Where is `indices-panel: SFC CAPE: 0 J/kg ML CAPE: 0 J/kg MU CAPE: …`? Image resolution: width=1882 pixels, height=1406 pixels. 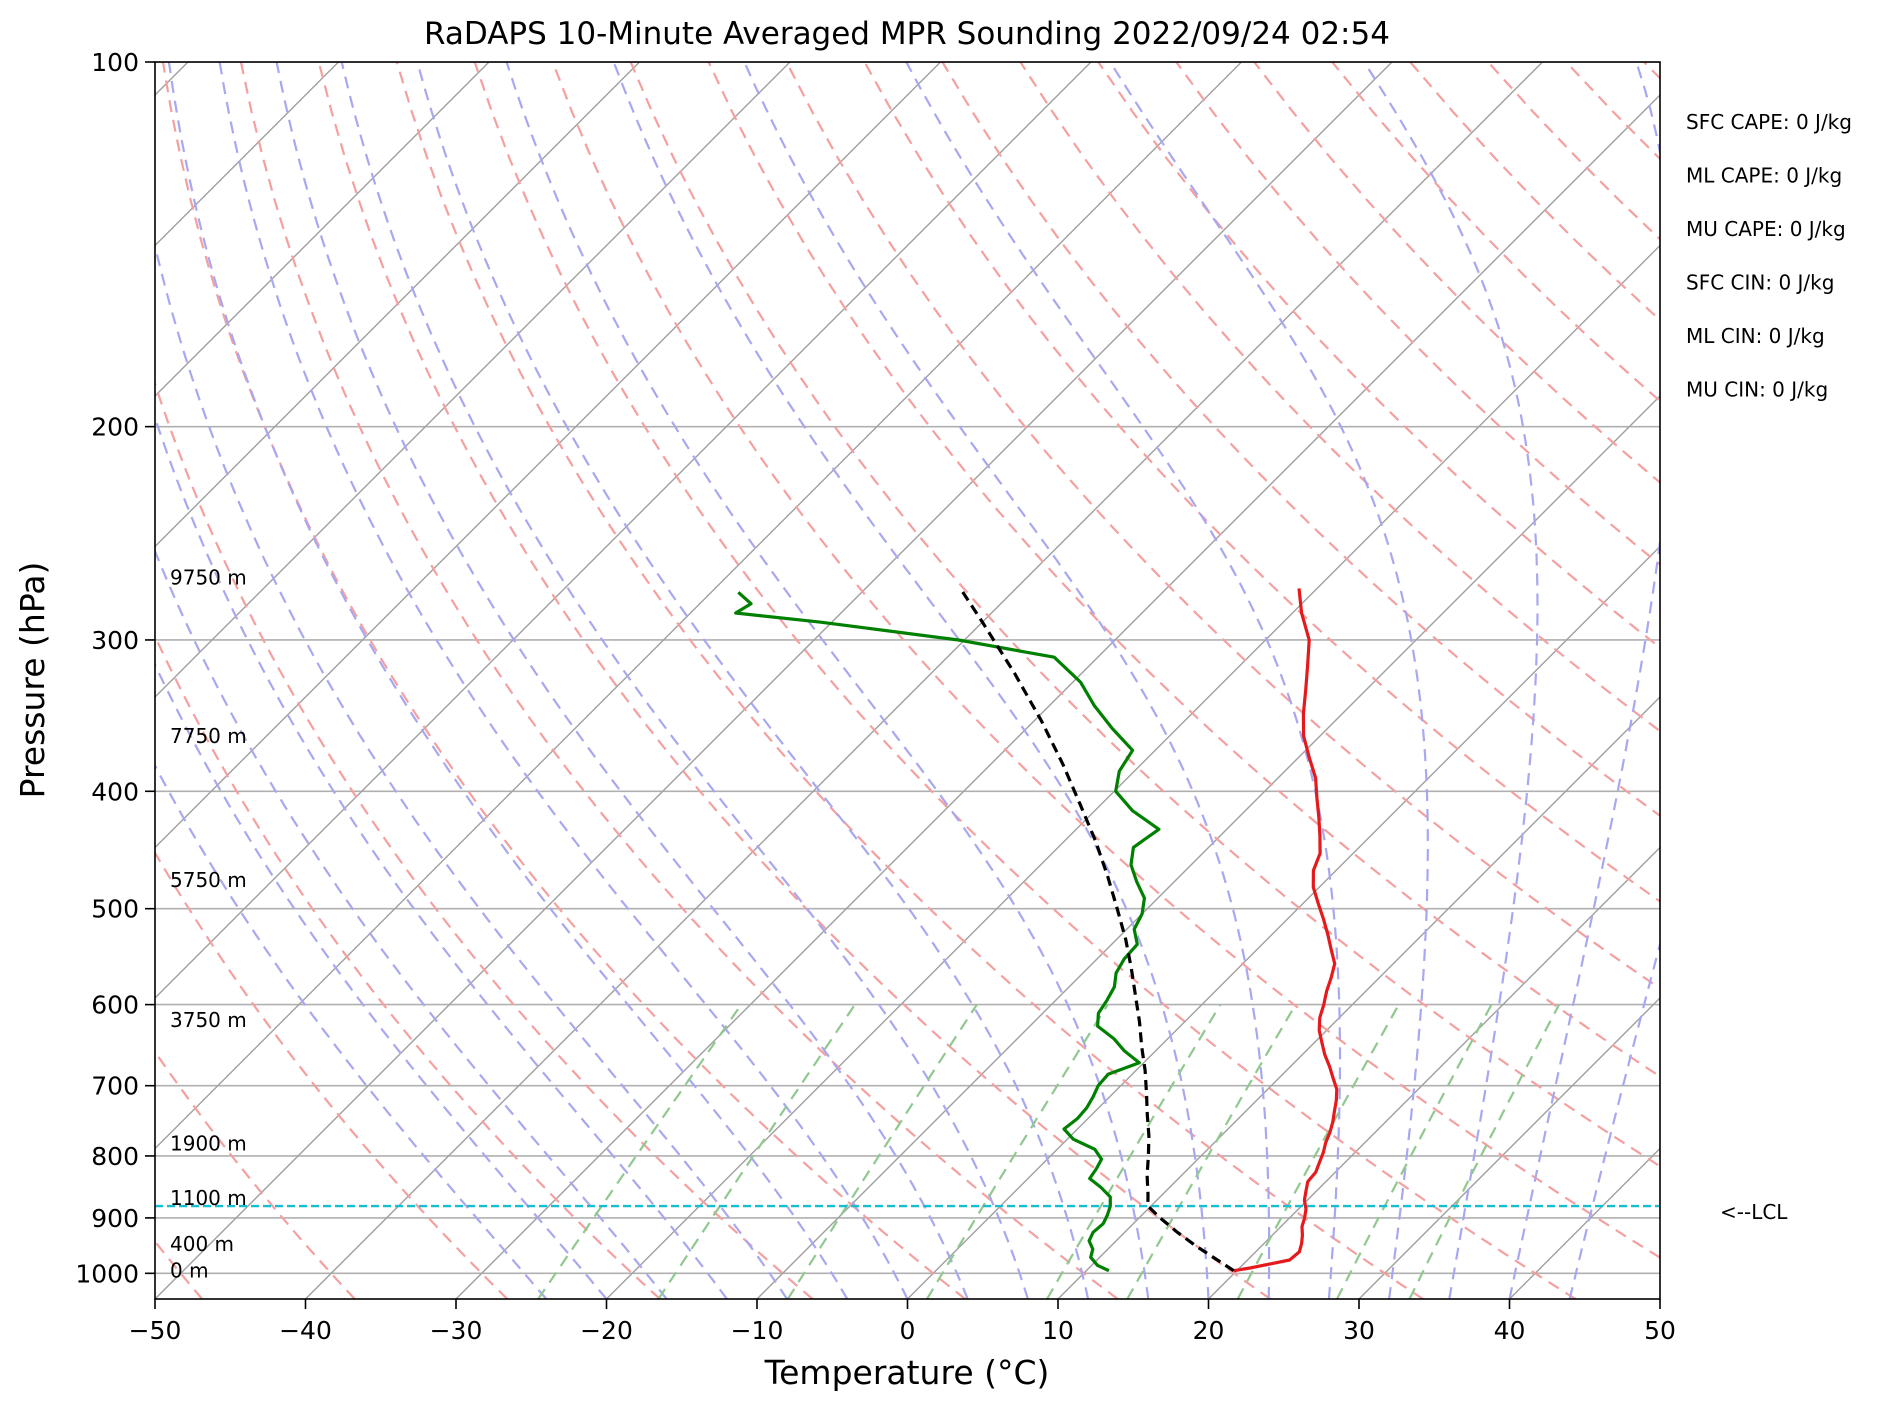
indices-panel: SFC CAPE: 0 J/kg ML CAPE: 0 J/kg MU CAPE: … is located at coordinates (1769, 256).